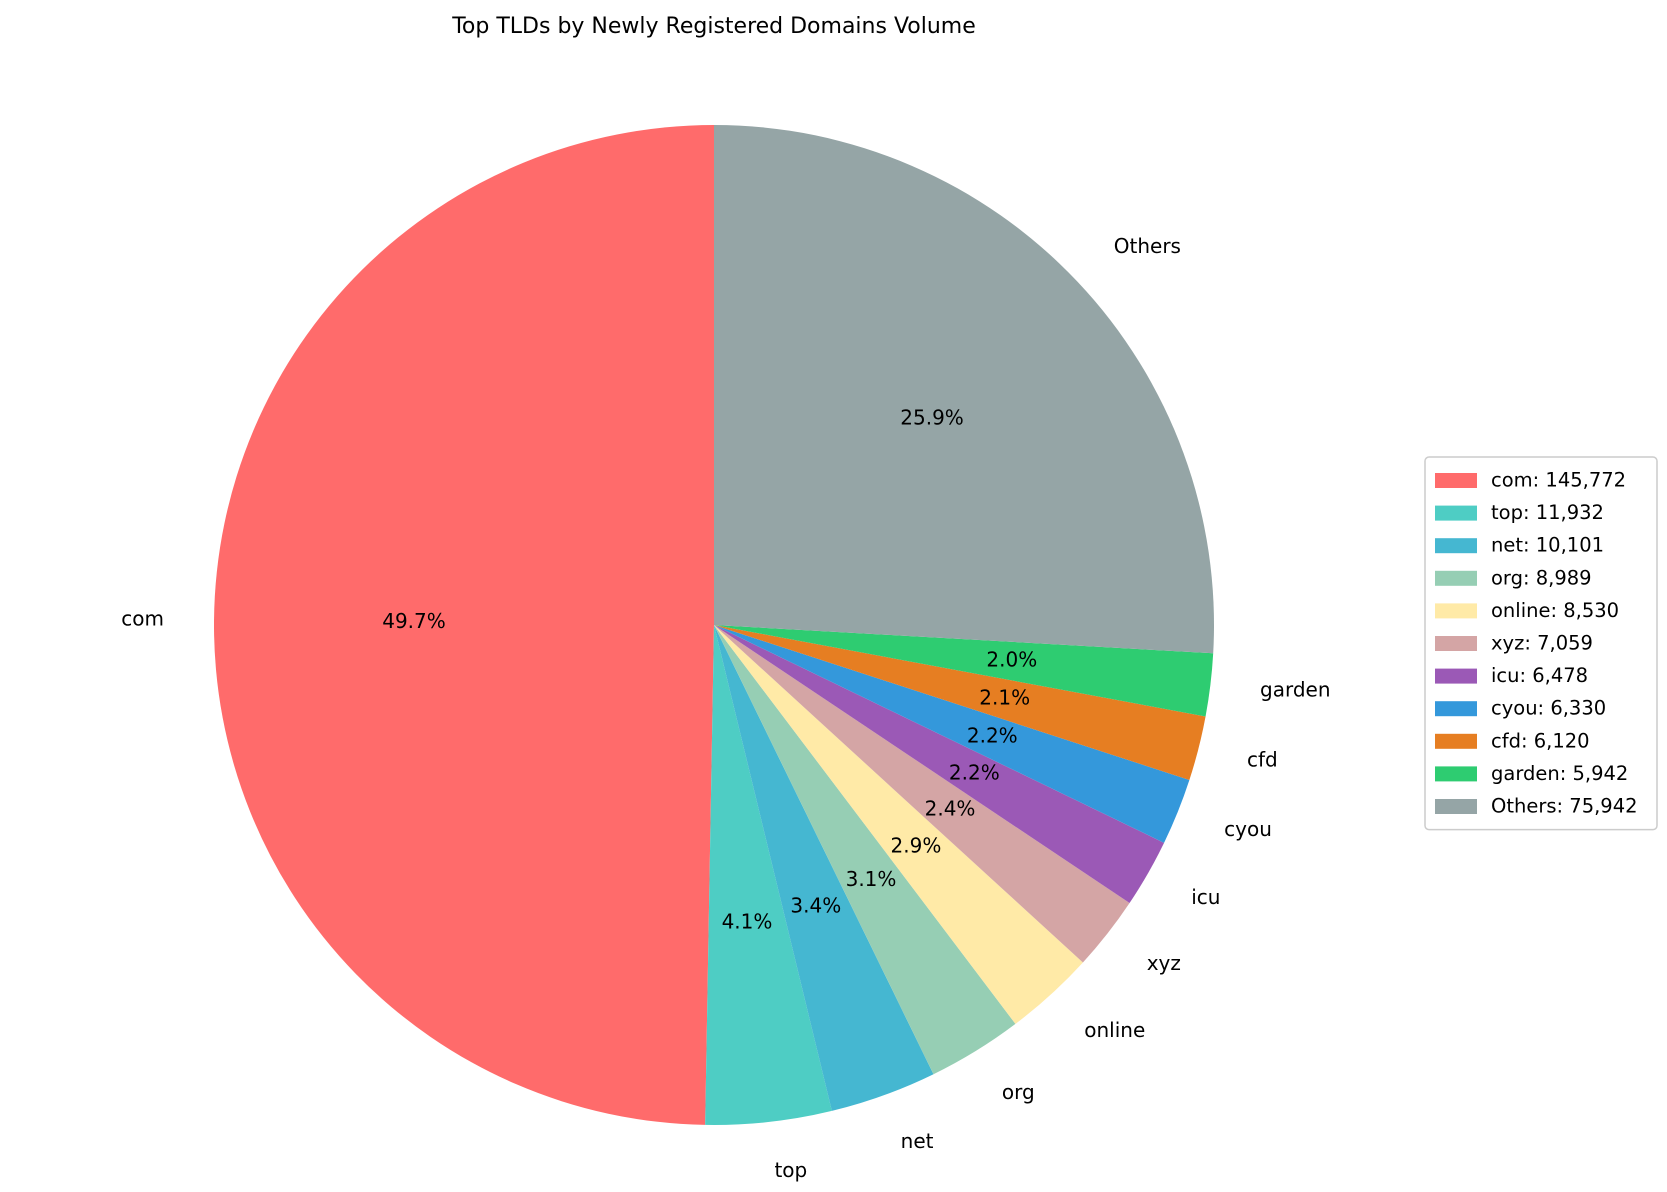  I want to click on legend-entry-com: com: 145,772, so click(1558, 480).